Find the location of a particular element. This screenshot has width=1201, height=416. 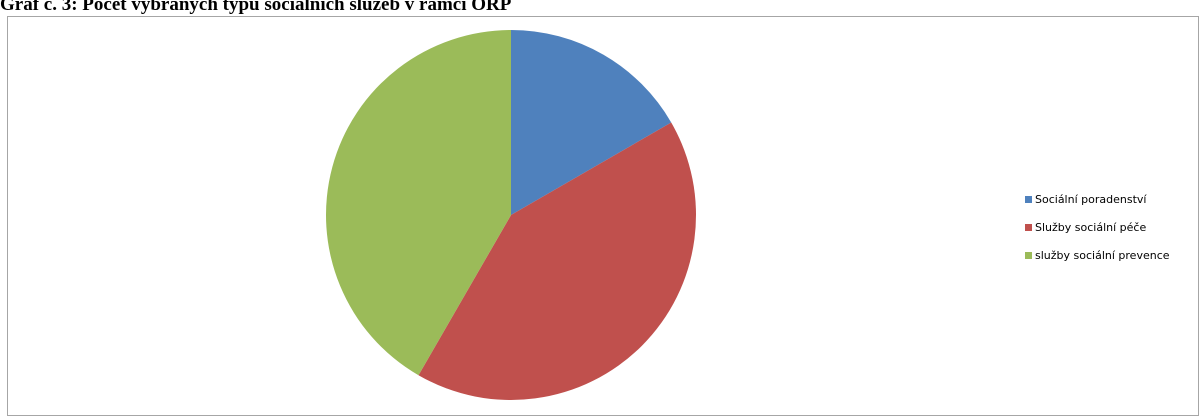

legend-item-sluzby-socialni-pece: Služby sociální péče is located at coordinates (1097, 227).